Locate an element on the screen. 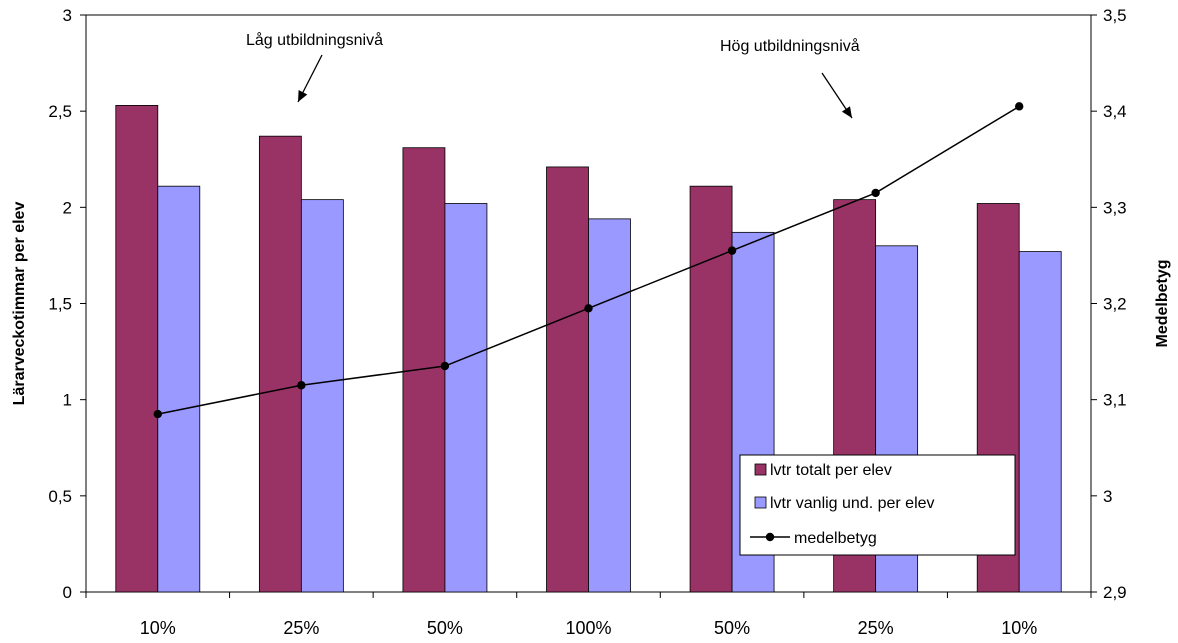 The width and height of the screenshot is (1178, 643). y-tick-label: 3 is located at coordinates (67, 15).